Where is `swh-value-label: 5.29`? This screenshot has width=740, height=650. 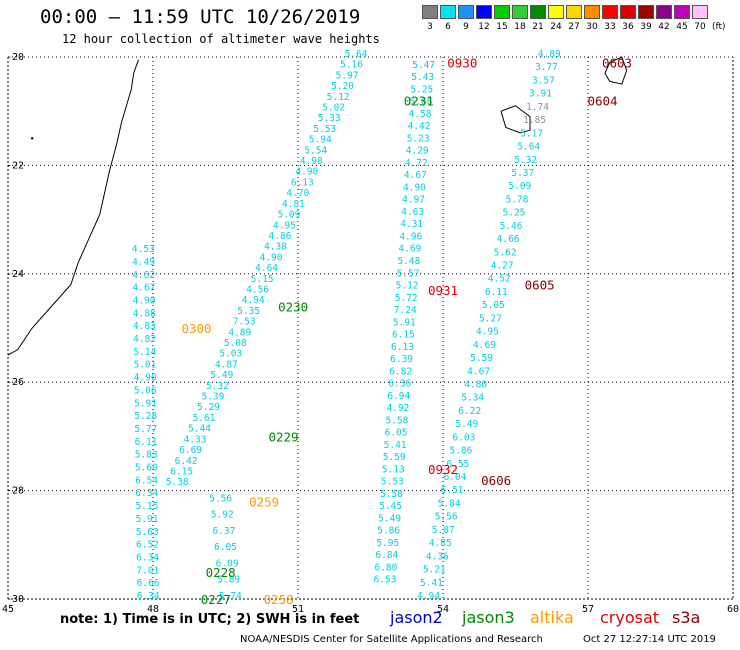 swh-value-label: 5.29 is located at coordinates (208, 407).